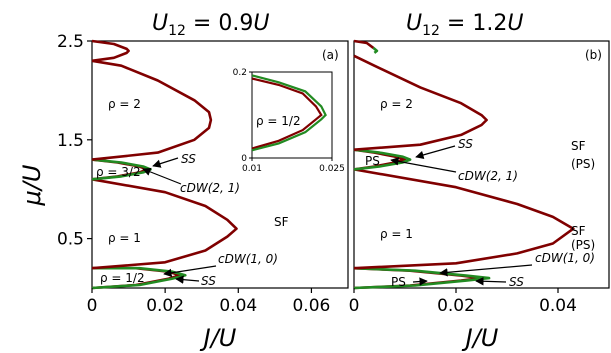 The height and width of the screenshot is (353, 611). Describe the element at coordinates (70, 240) in the screenshot. I see `y-tick-label: 0.5` at that location.